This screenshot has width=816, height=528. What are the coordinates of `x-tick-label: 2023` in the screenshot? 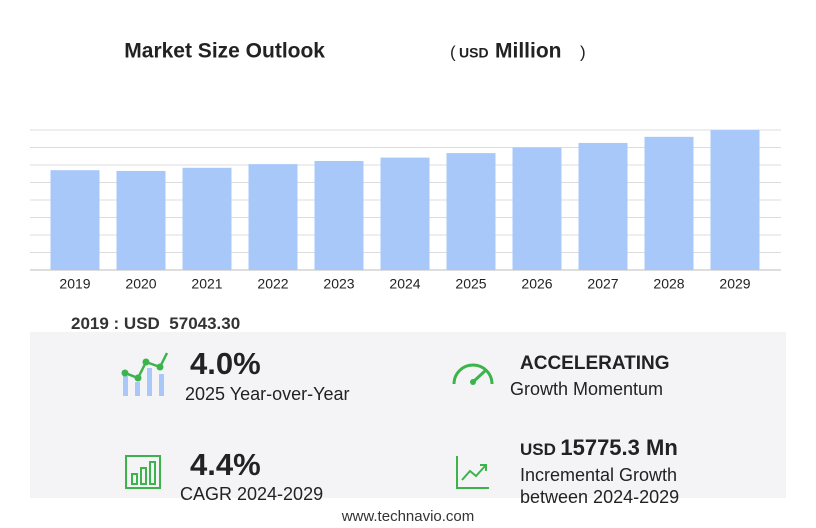 It's located at (338, 284).